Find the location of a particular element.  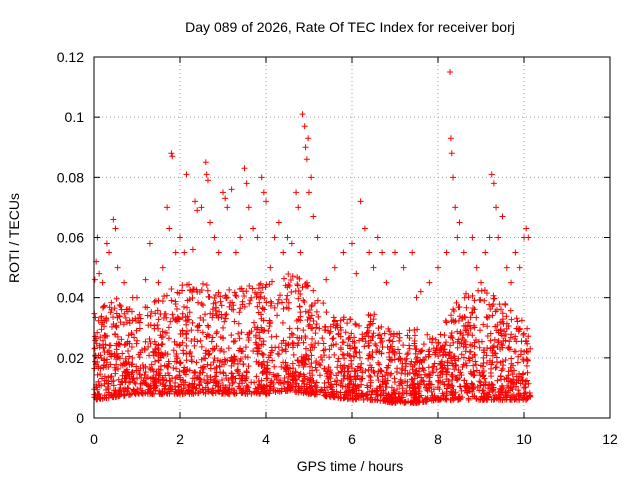

x-tick-label: 8 is located at coordinates (438, 439).